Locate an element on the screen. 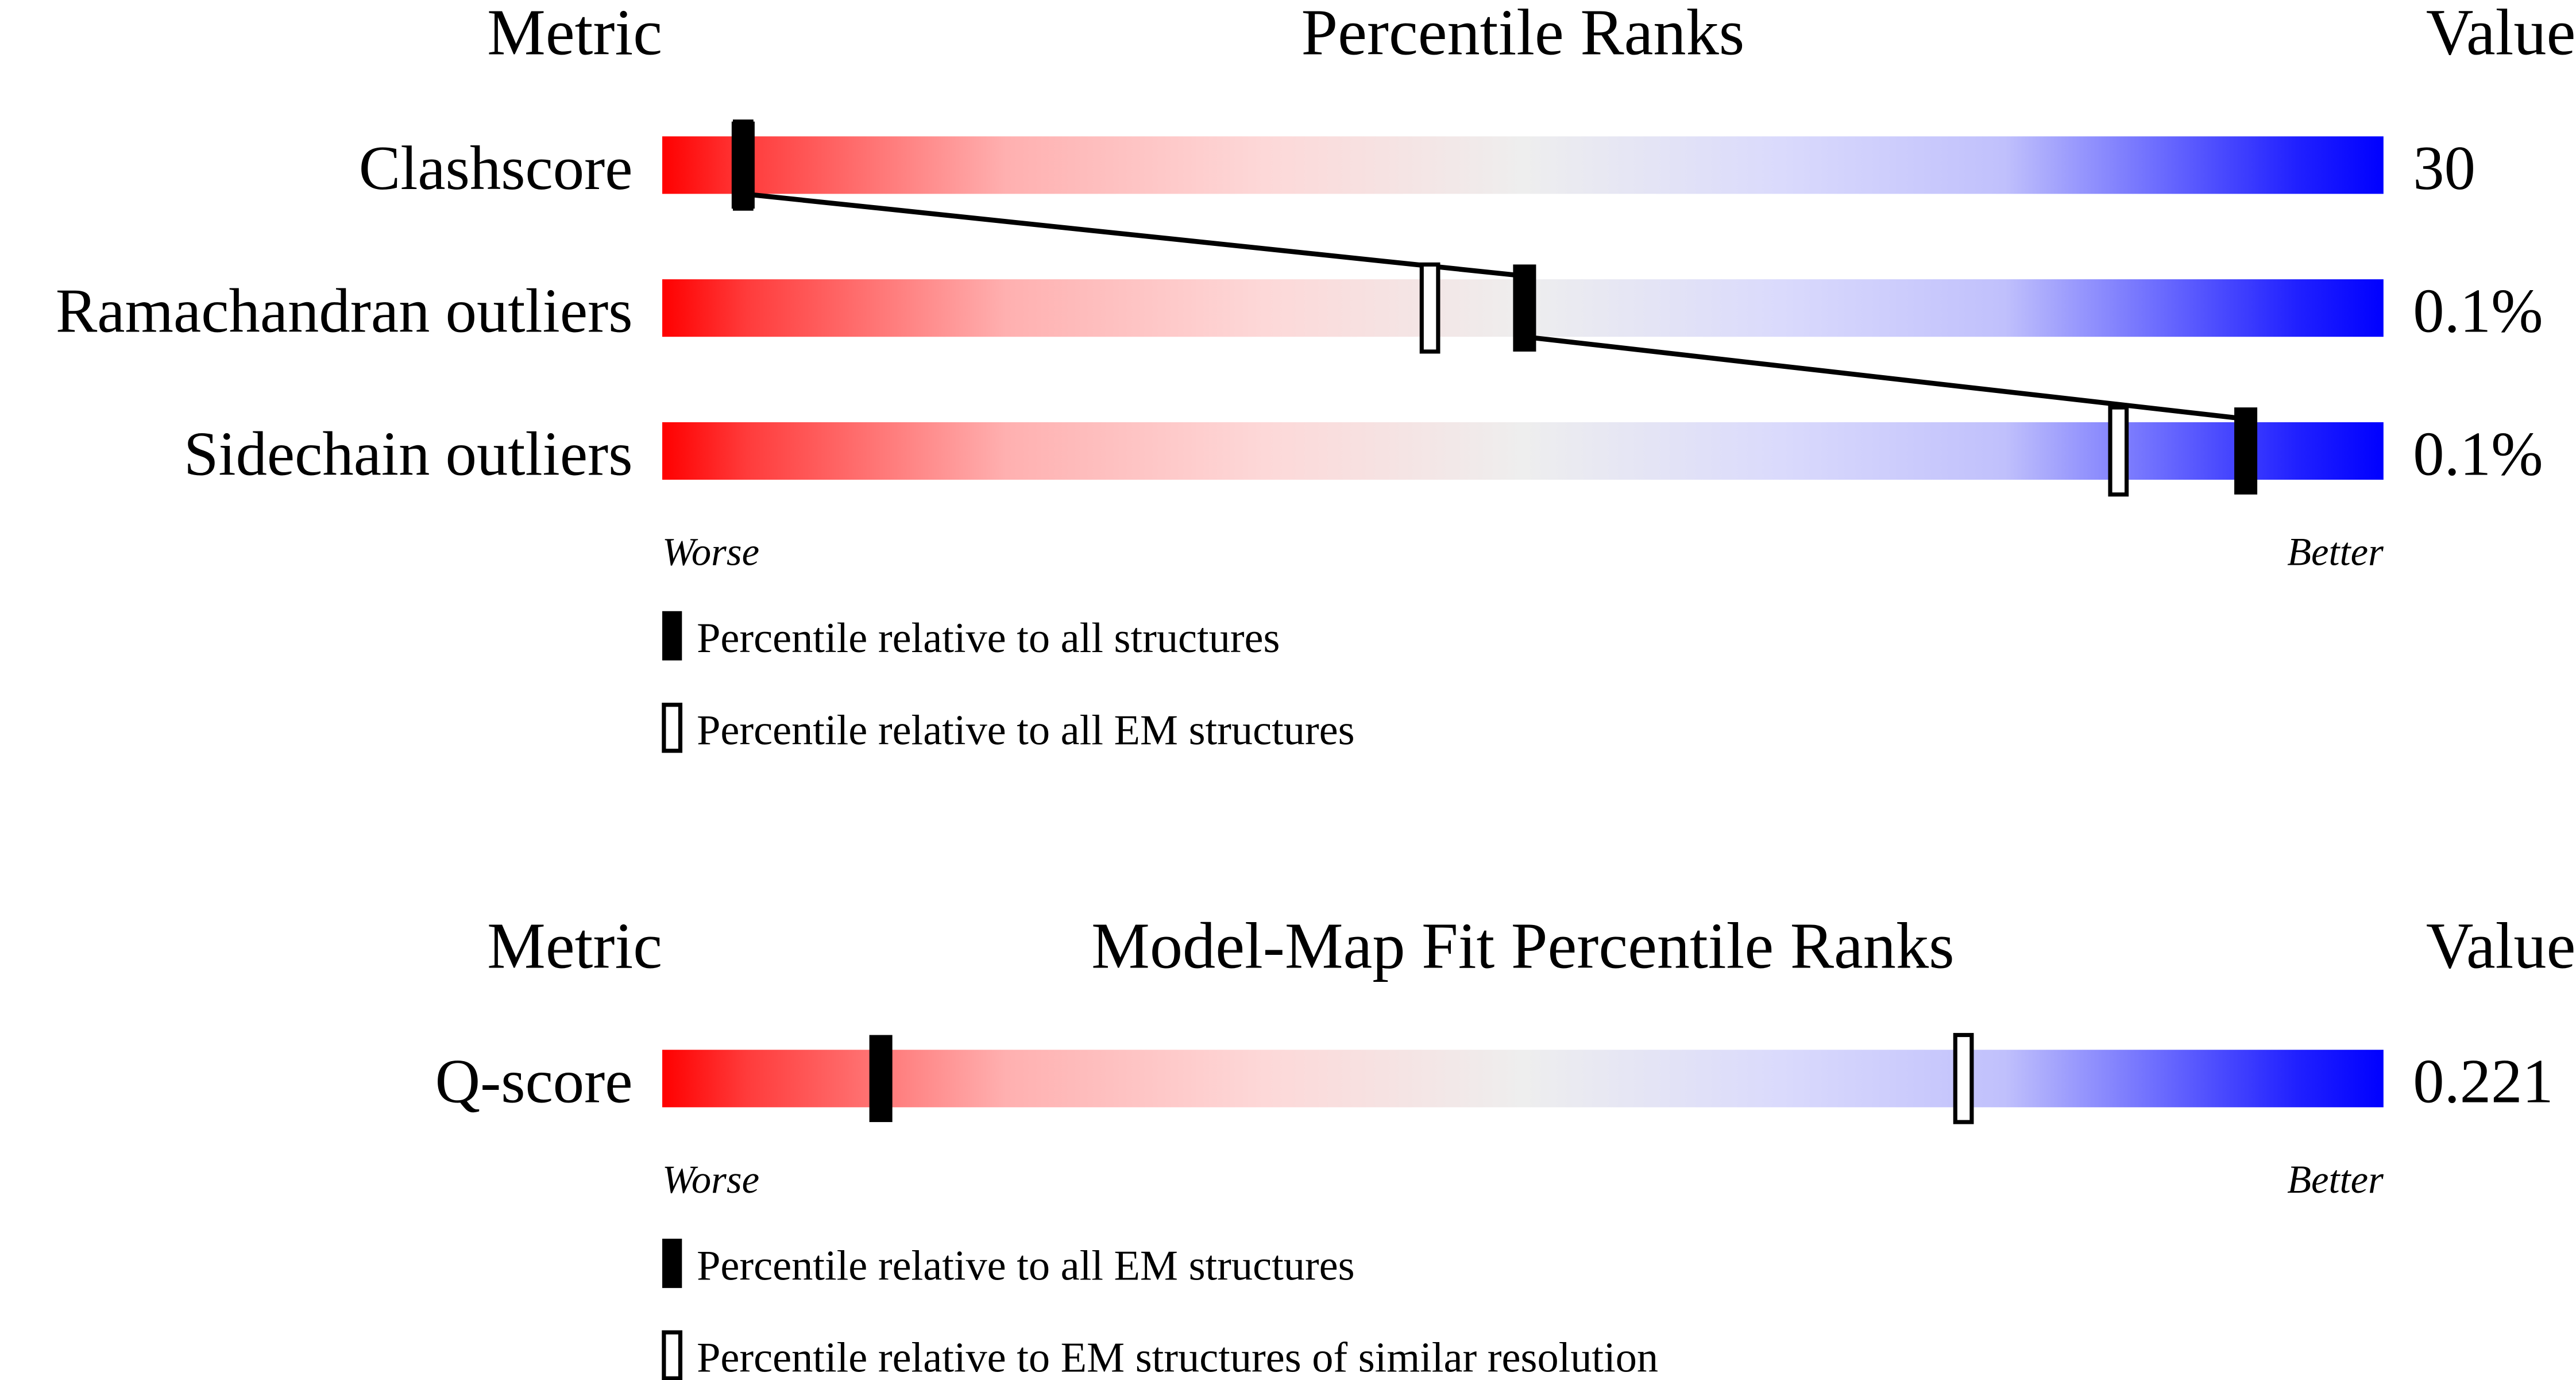 The width and height of the screenshot is (2576, 1380). legend-filled-label: Percentile relative to all EM structures is located at coordinates (1025, 1266).